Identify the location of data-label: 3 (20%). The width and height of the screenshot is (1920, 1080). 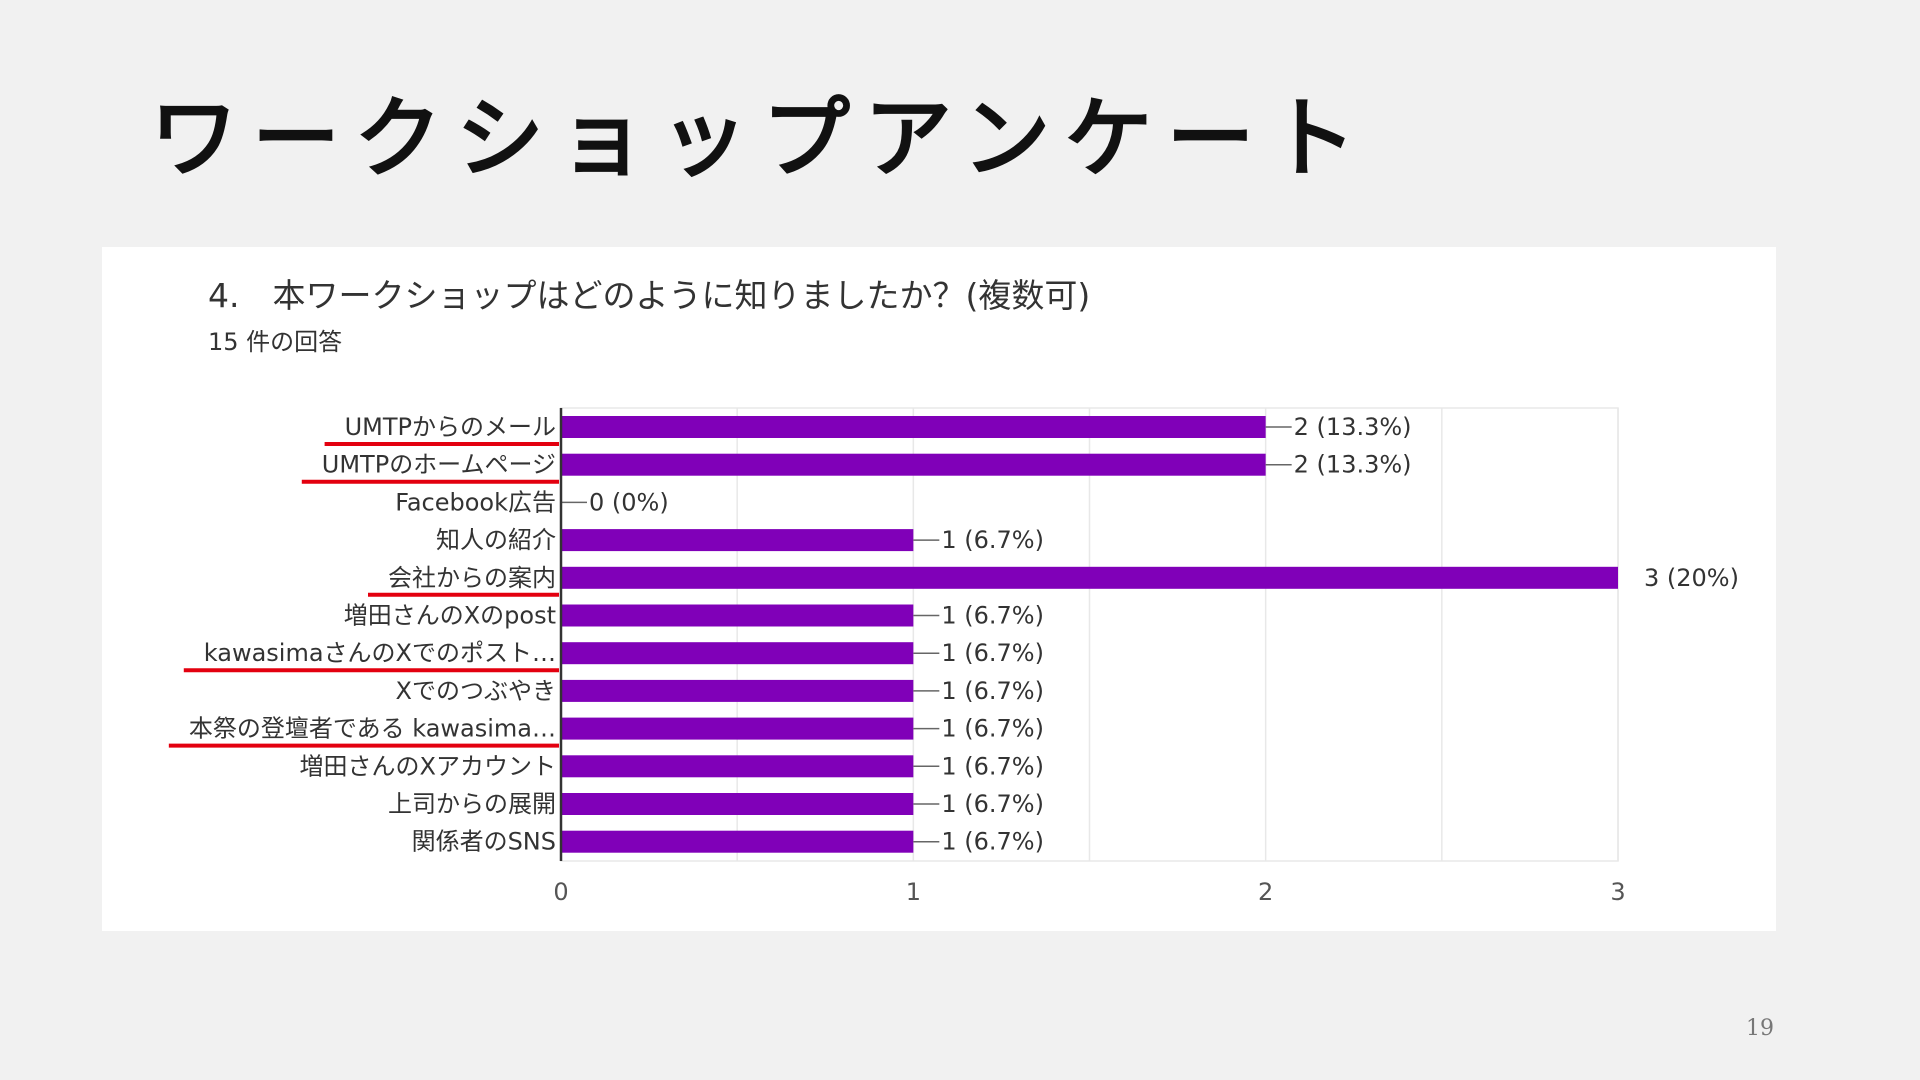
(1691, 578).